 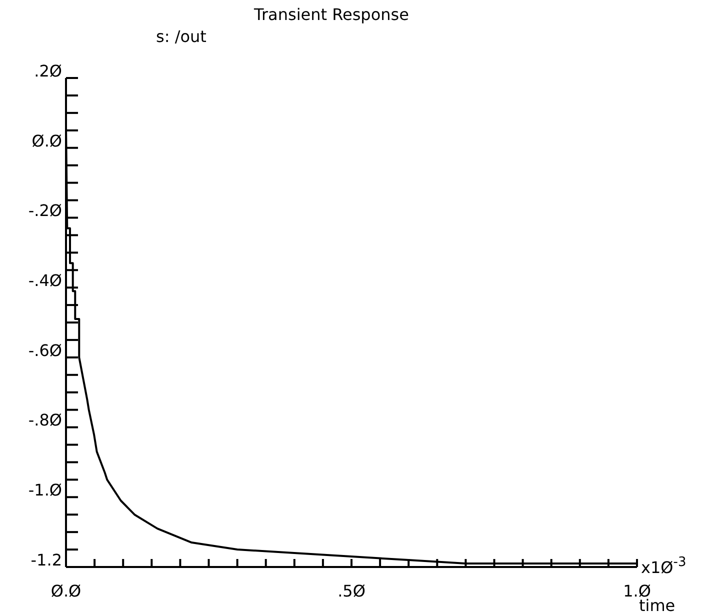 I want to click on y-tick-label: Ø.Ø, so click(x=47, y=140).